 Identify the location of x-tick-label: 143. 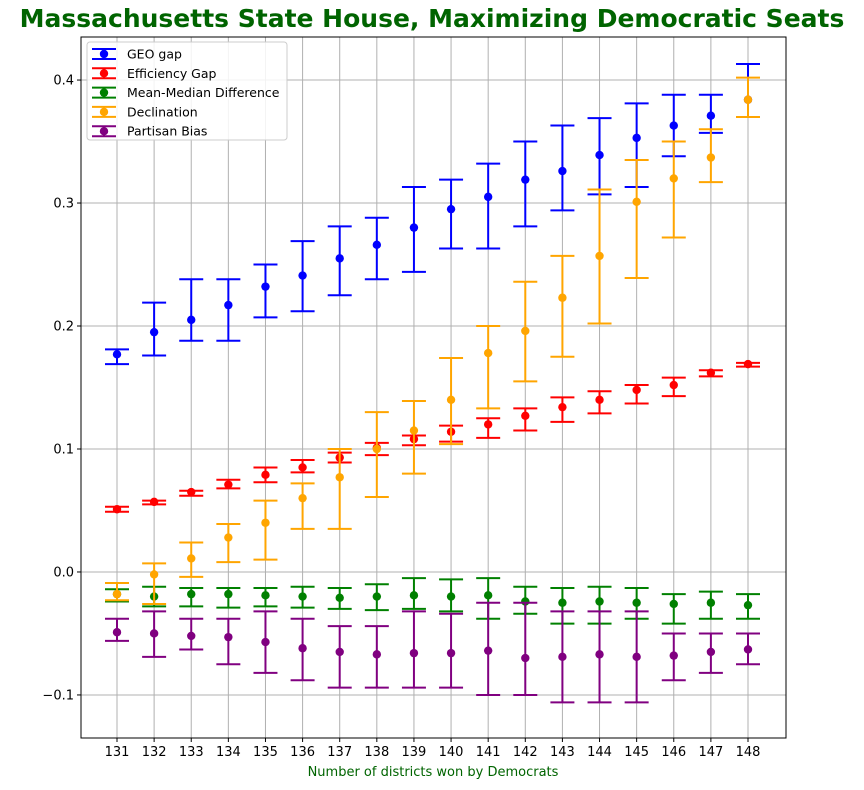
(562, 752).